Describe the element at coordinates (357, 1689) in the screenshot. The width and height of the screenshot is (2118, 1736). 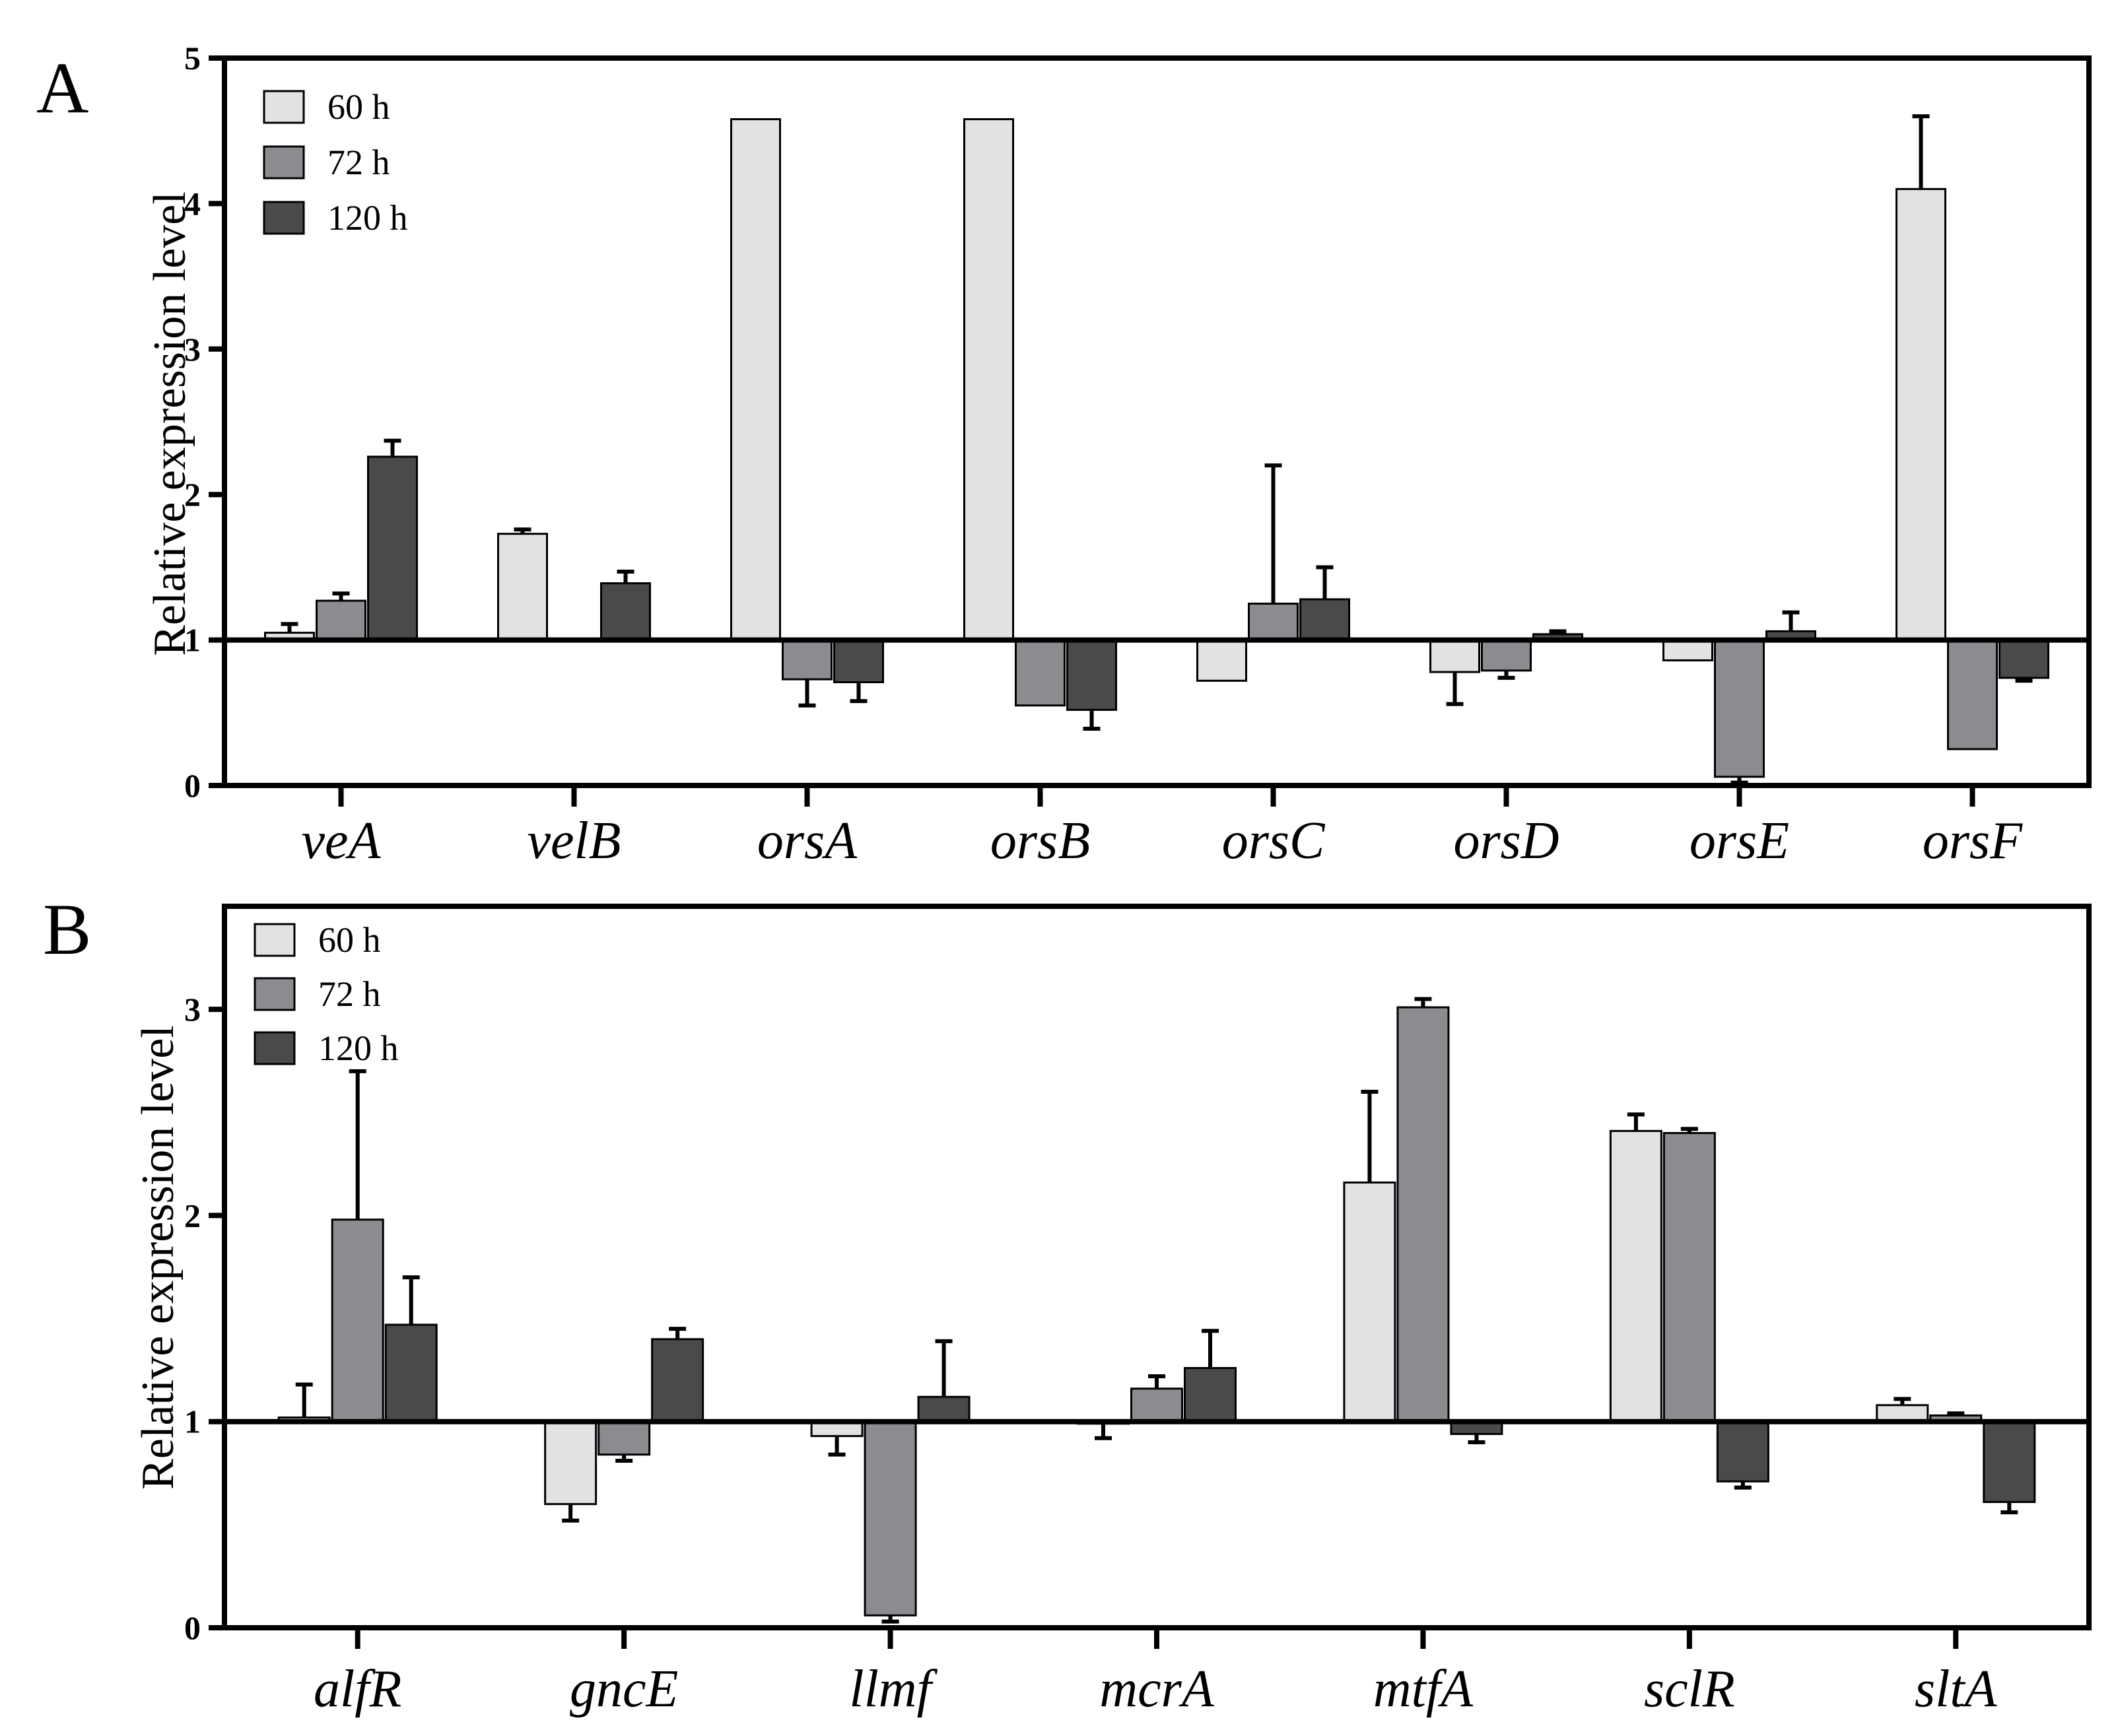
I see `x-tick-label: alfR` at that location.